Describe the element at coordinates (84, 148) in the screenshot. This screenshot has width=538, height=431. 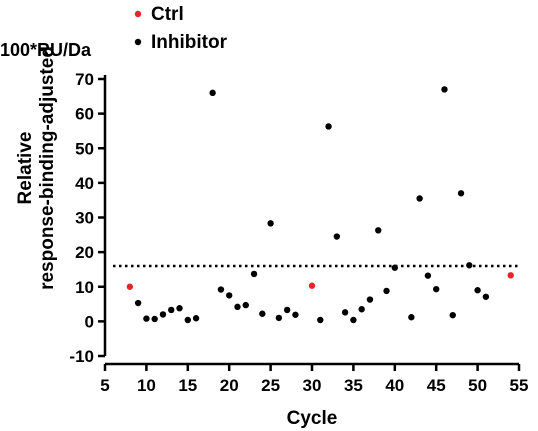
I see `y-tick-label: 50` at that location.